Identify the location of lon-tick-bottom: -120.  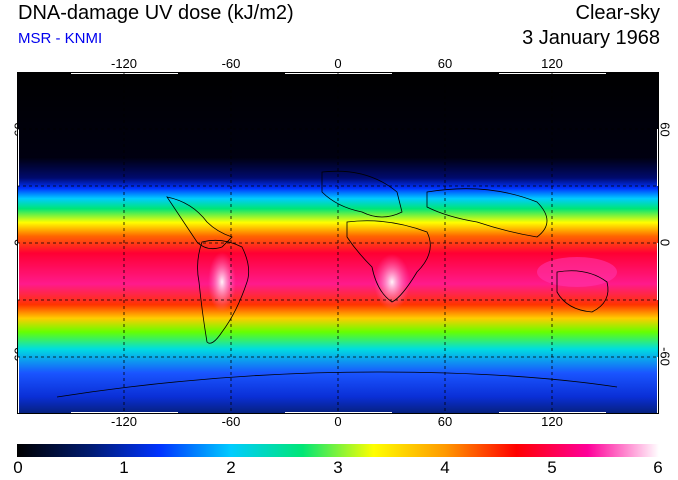
(124, 421).